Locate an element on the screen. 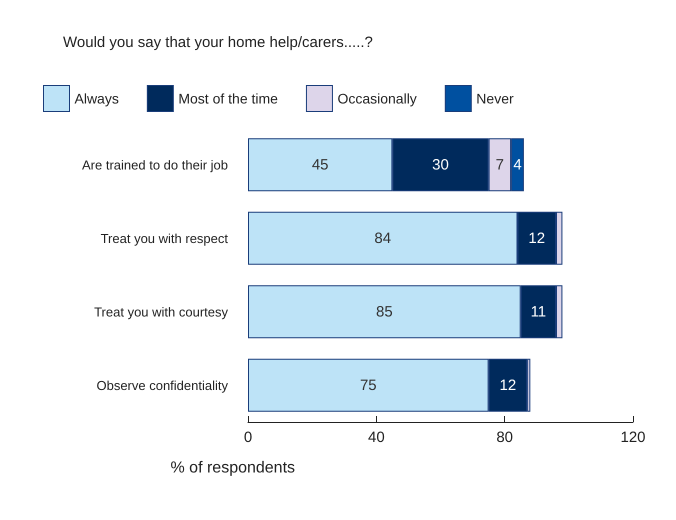 The image size is (676, 520). y-tick-label: Observe confidentiality is located at coordinates (162, 385).